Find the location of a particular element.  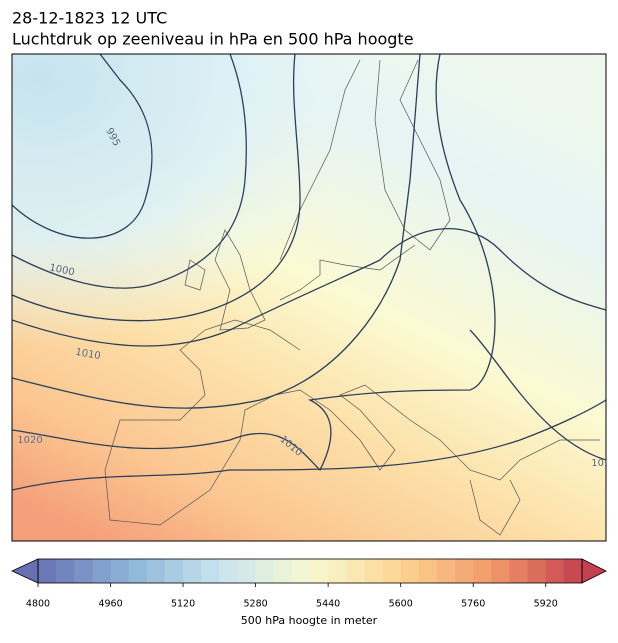

colorbar-tick-label: 5600 is located at coordinates (401, 604).